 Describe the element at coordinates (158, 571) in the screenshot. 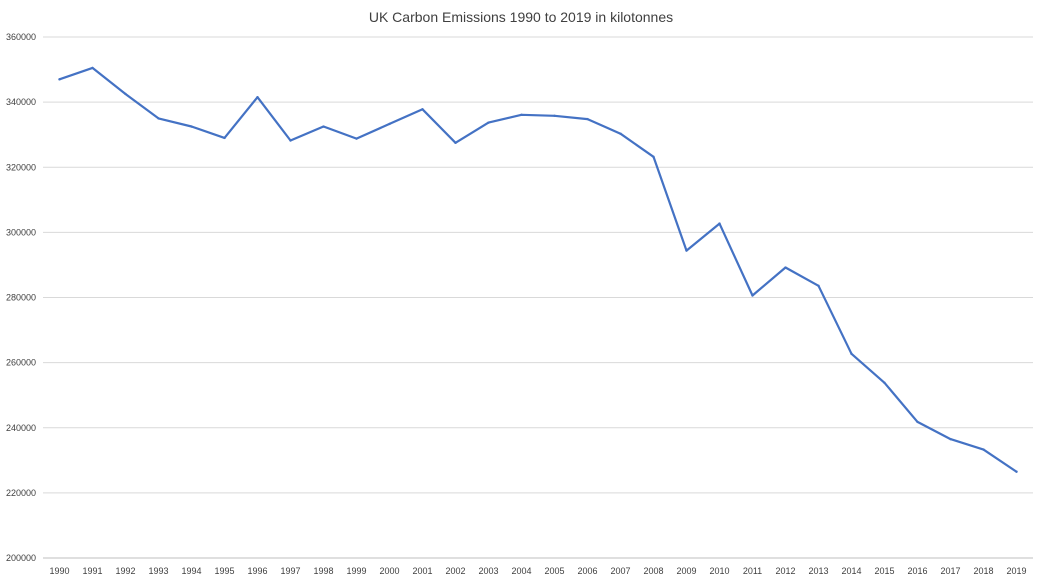

I see `x-tick-label: 1993` at that location.